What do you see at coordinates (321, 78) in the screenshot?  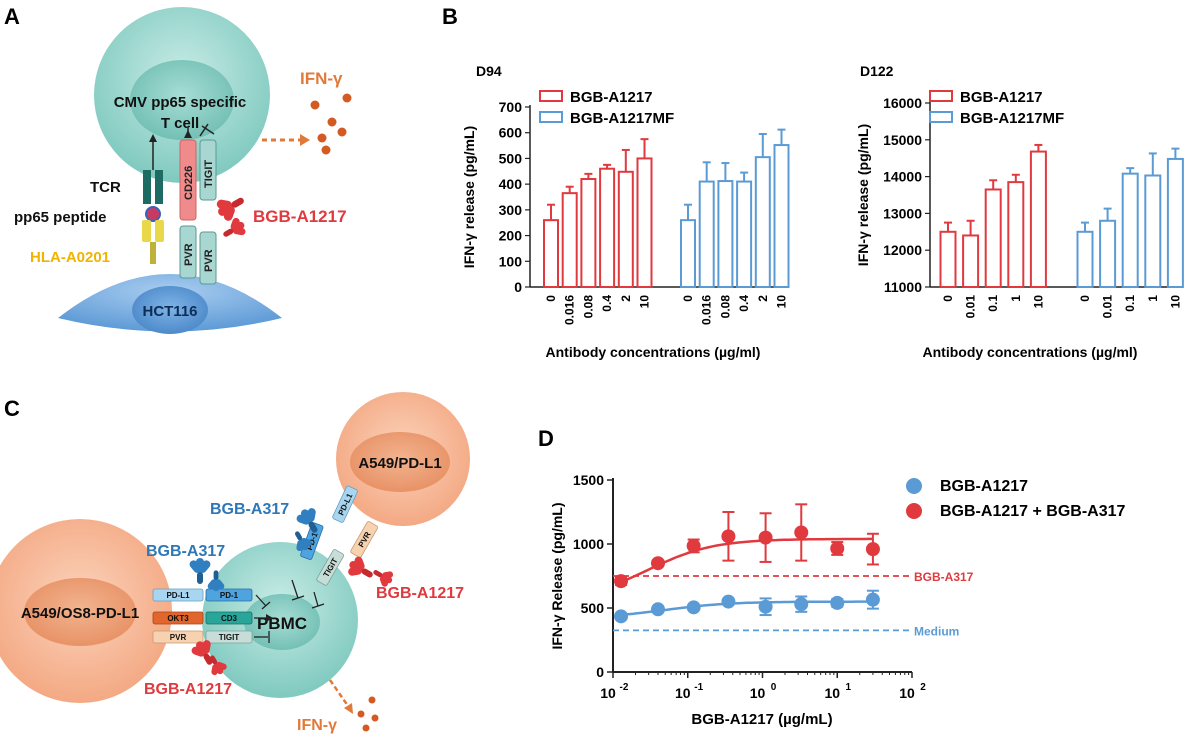 I see `ifn-label: IFN-γ` at bounding box center [321, 78].